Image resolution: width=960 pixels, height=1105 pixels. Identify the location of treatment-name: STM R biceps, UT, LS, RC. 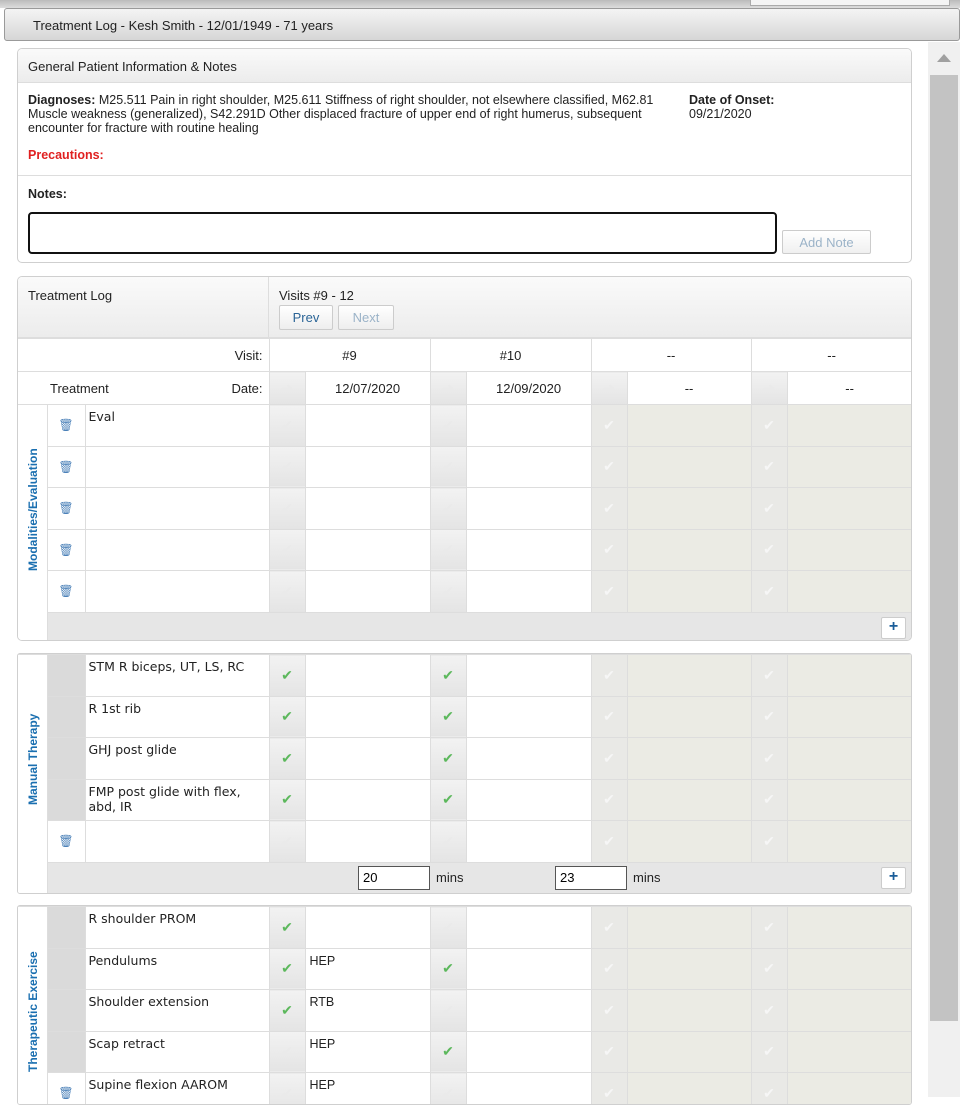
(177, 676).